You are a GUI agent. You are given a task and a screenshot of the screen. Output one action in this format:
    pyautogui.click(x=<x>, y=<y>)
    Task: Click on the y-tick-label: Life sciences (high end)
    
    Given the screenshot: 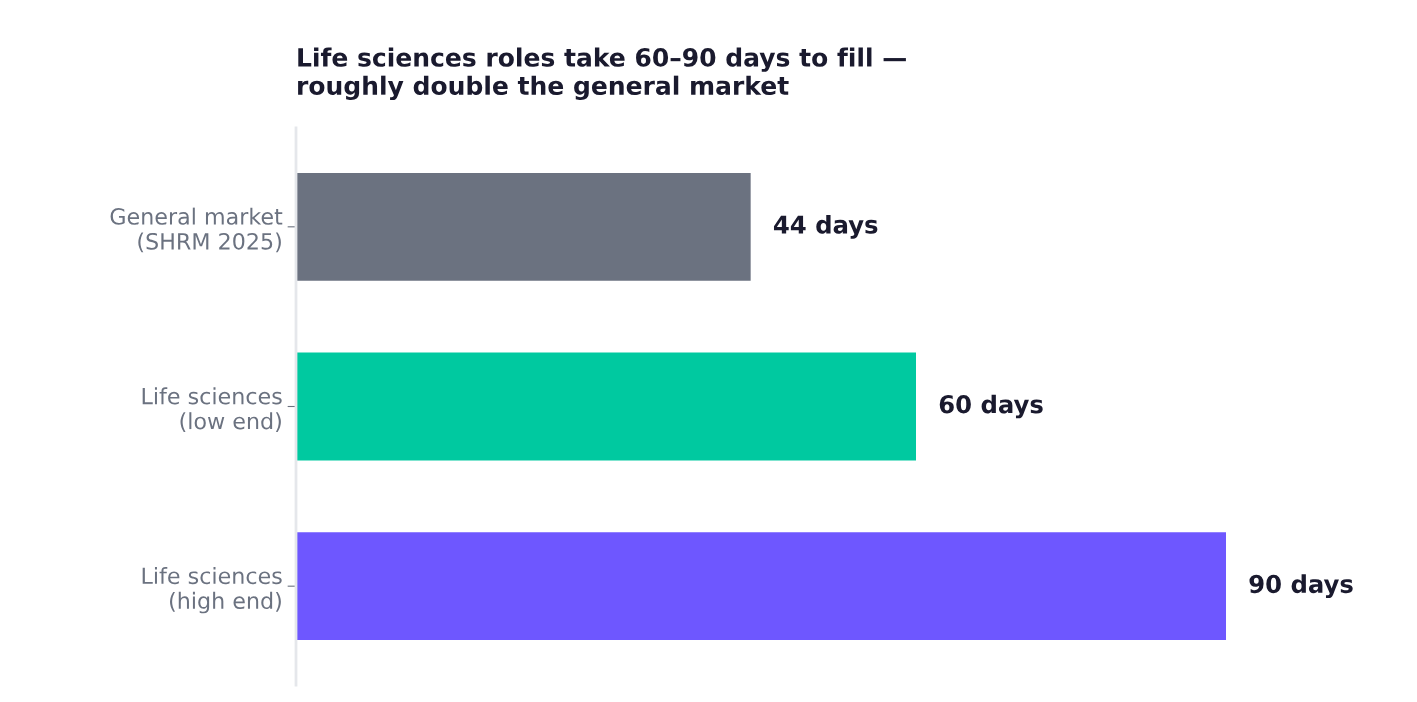 What is the action you would take?
    pyautogui.click(x=212, y=590)
    